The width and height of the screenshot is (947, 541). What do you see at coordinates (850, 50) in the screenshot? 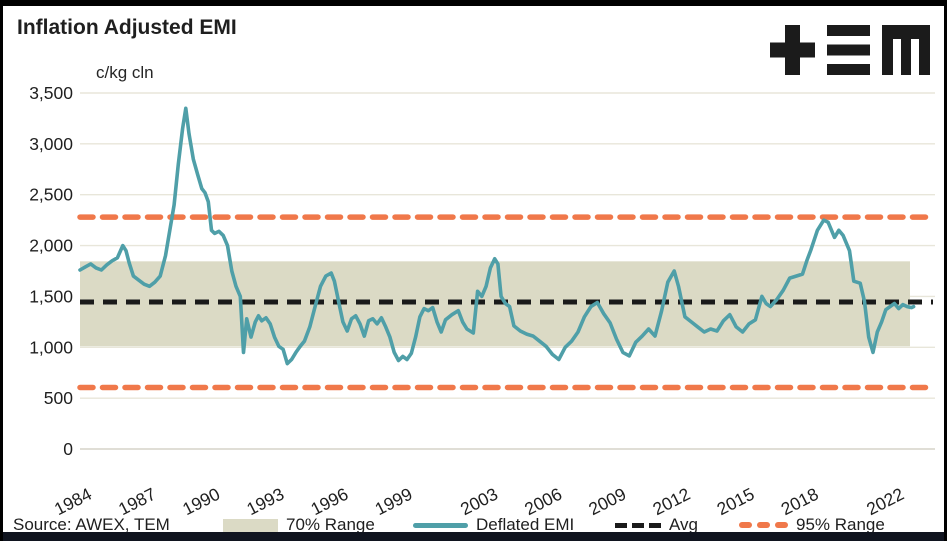
I see `tem-logo-icon` at bounding box center [850, 50].